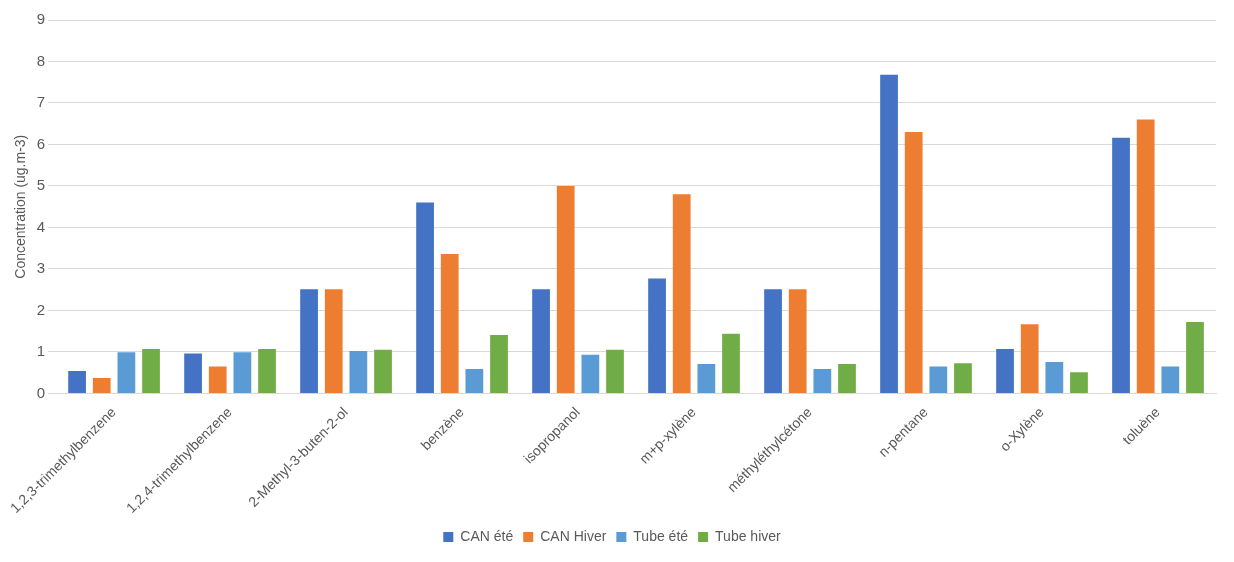  Describe the element at coordinates (41, 185) in the screenshot. I see `y-tick-label: 5` at that location.